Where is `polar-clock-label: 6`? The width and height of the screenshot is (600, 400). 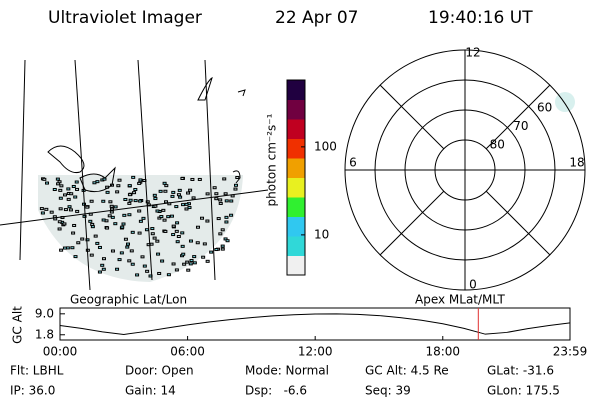 polar-clock-label: 6 is located at coordinates (353, 163).